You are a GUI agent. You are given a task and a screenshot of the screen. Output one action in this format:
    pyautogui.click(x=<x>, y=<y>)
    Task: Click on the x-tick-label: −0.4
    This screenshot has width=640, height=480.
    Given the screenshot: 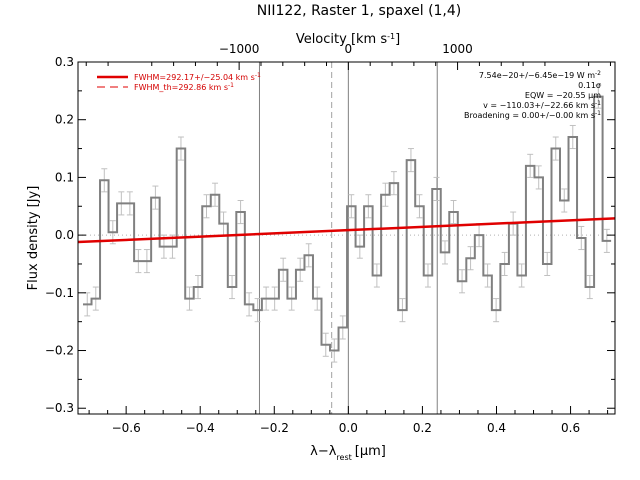 What is the action you would take?
    pyautogui.click(x=200, y=428)
    